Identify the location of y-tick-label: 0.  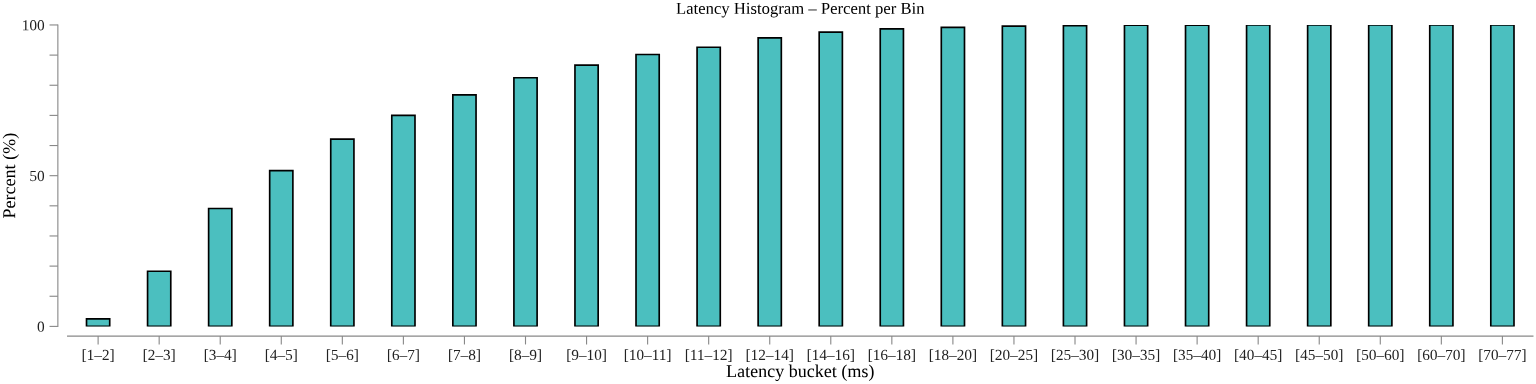
(41, 326).